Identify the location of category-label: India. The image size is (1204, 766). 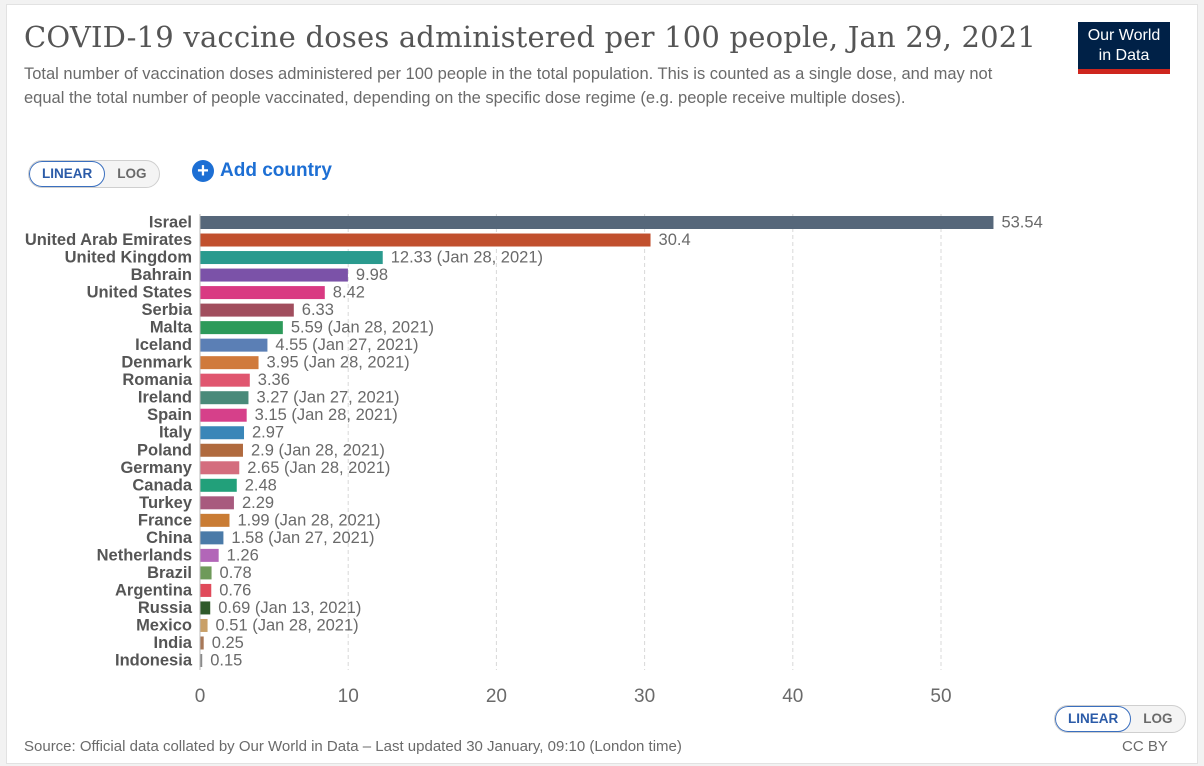
(172, 643).